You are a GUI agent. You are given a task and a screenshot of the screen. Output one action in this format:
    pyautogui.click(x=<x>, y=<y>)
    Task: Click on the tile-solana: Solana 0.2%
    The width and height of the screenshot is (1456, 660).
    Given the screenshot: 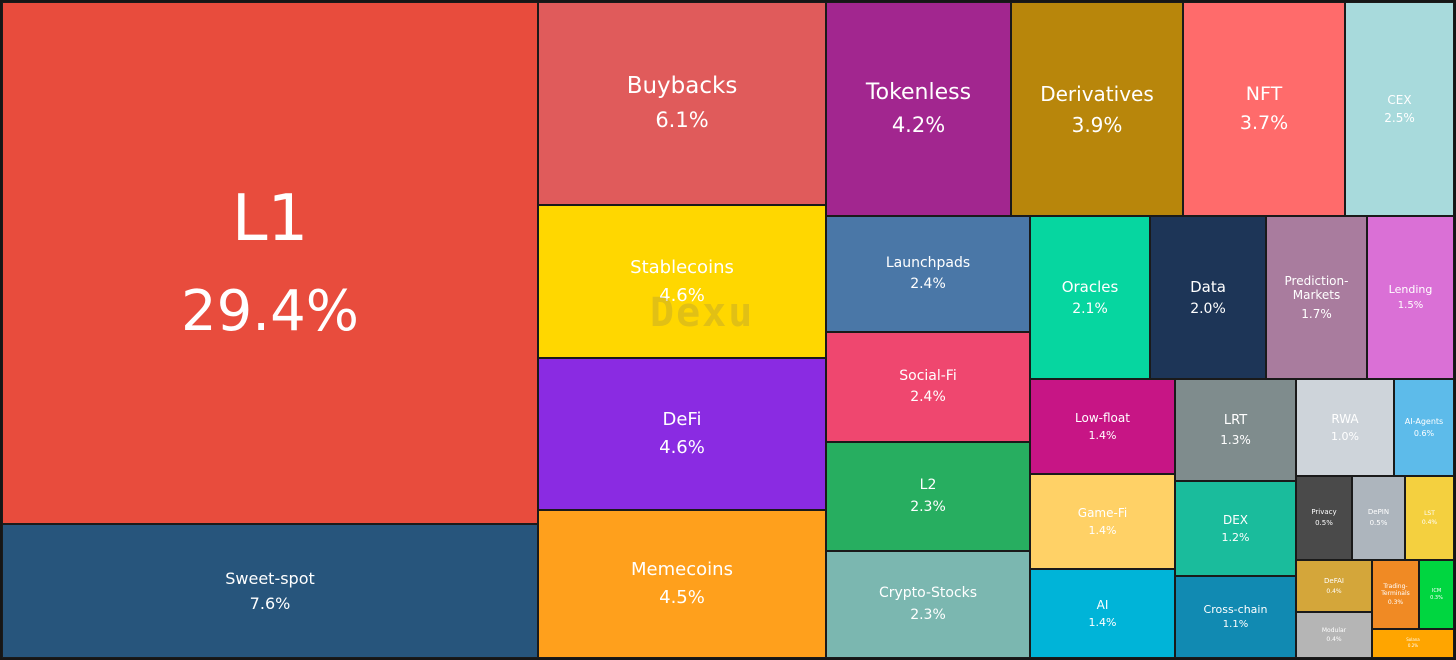 What is the action you would take?
    pyautogui.click(x=1413, y=643)
    